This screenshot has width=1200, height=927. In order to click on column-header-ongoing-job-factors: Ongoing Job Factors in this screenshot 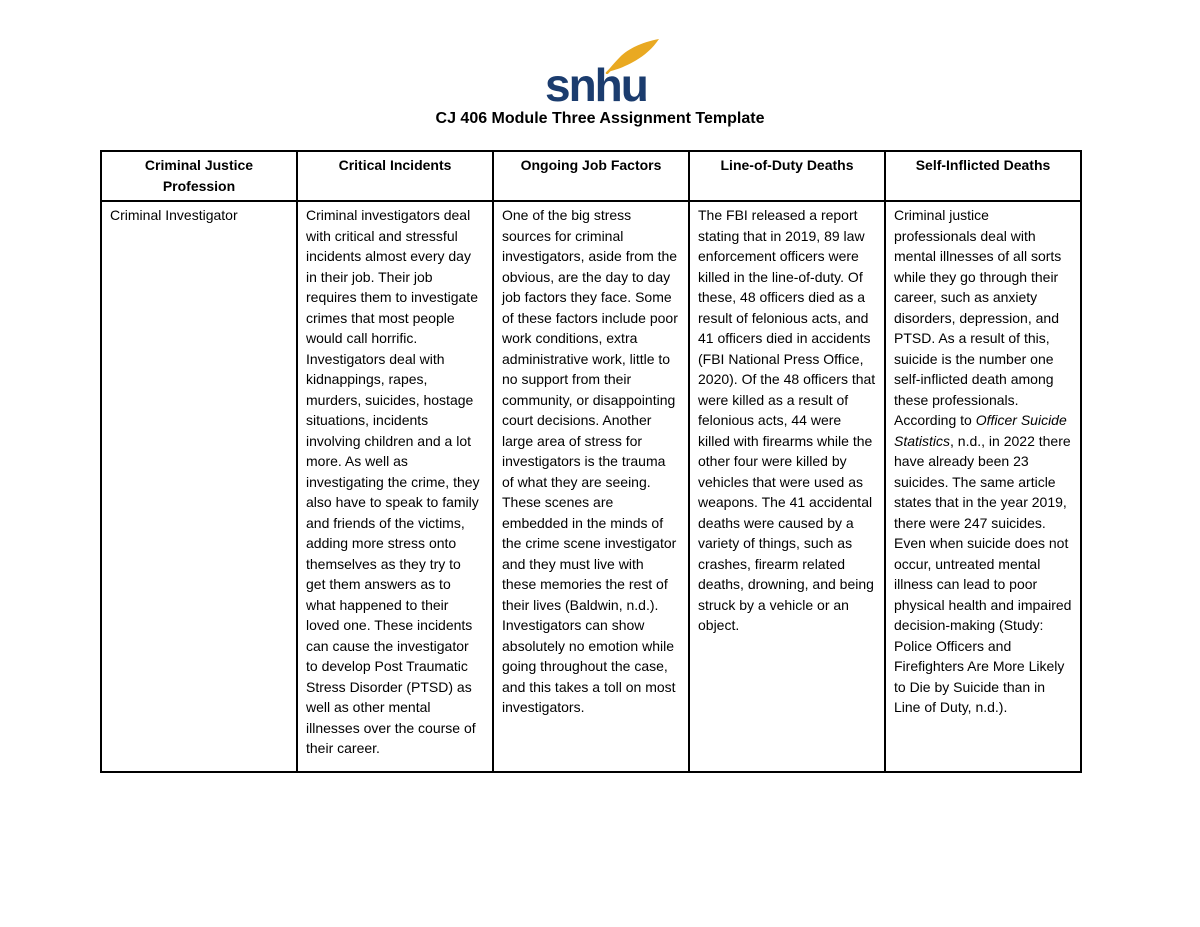, I will do `click(591, 176)`.